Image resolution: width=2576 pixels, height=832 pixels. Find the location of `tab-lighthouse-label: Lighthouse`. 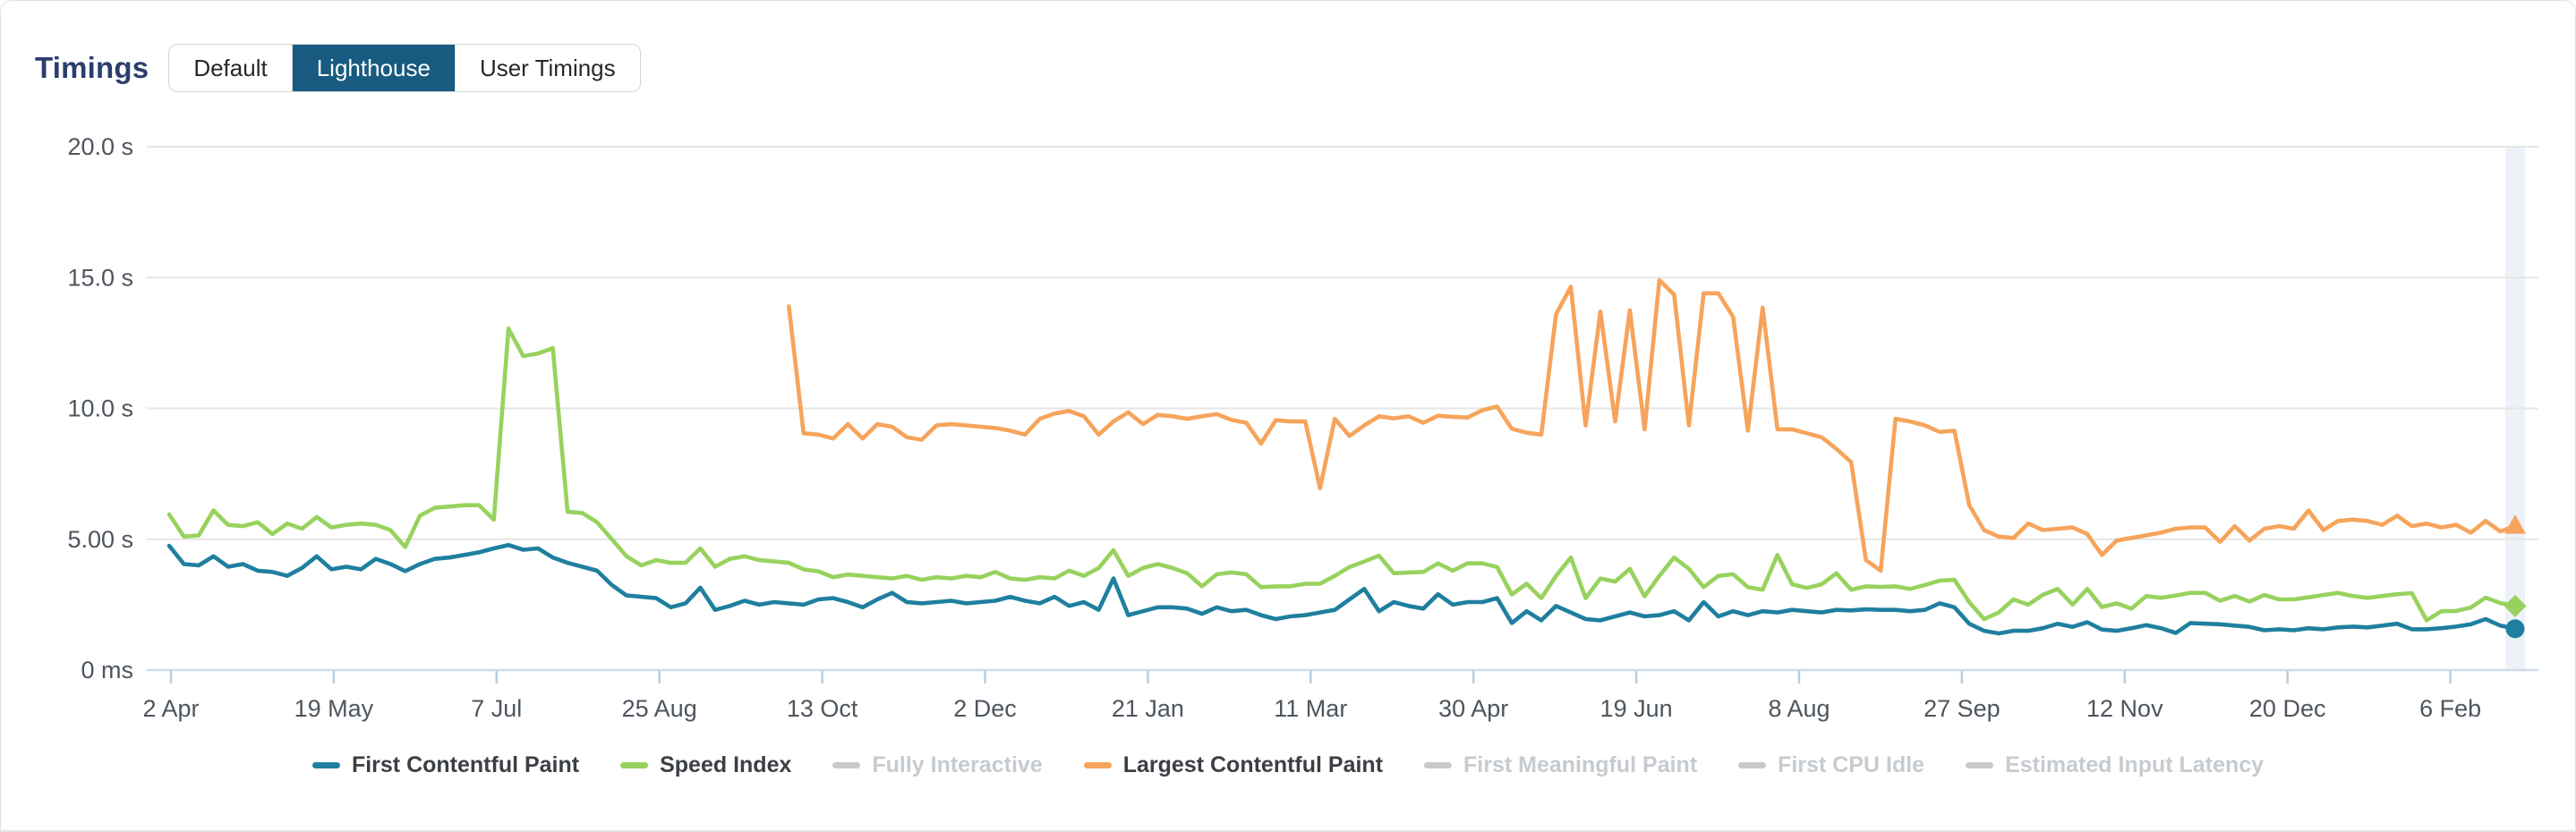

tab-lighthouse-label: Lighthouse is located at coordinates (373, 67).